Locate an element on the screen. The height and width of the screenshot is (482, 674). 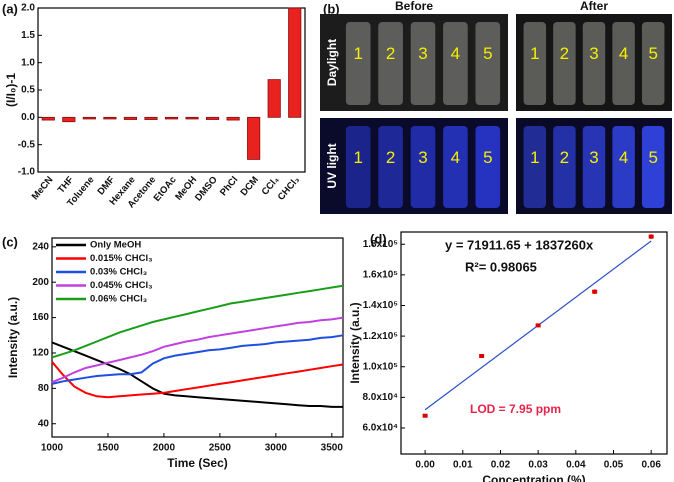
x-tick-label: 0.05 is located at coordinates (614, 465).